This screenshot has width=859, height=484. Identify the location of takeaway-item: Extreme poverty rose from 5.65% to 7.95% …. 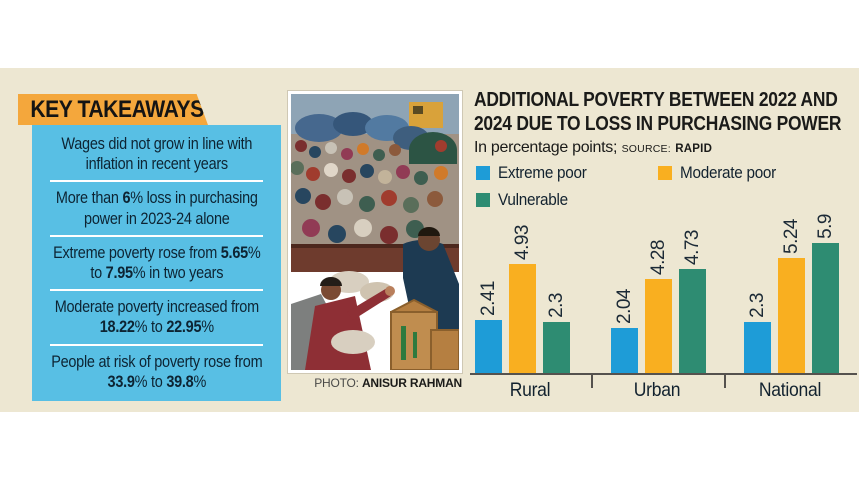
(156, 262).